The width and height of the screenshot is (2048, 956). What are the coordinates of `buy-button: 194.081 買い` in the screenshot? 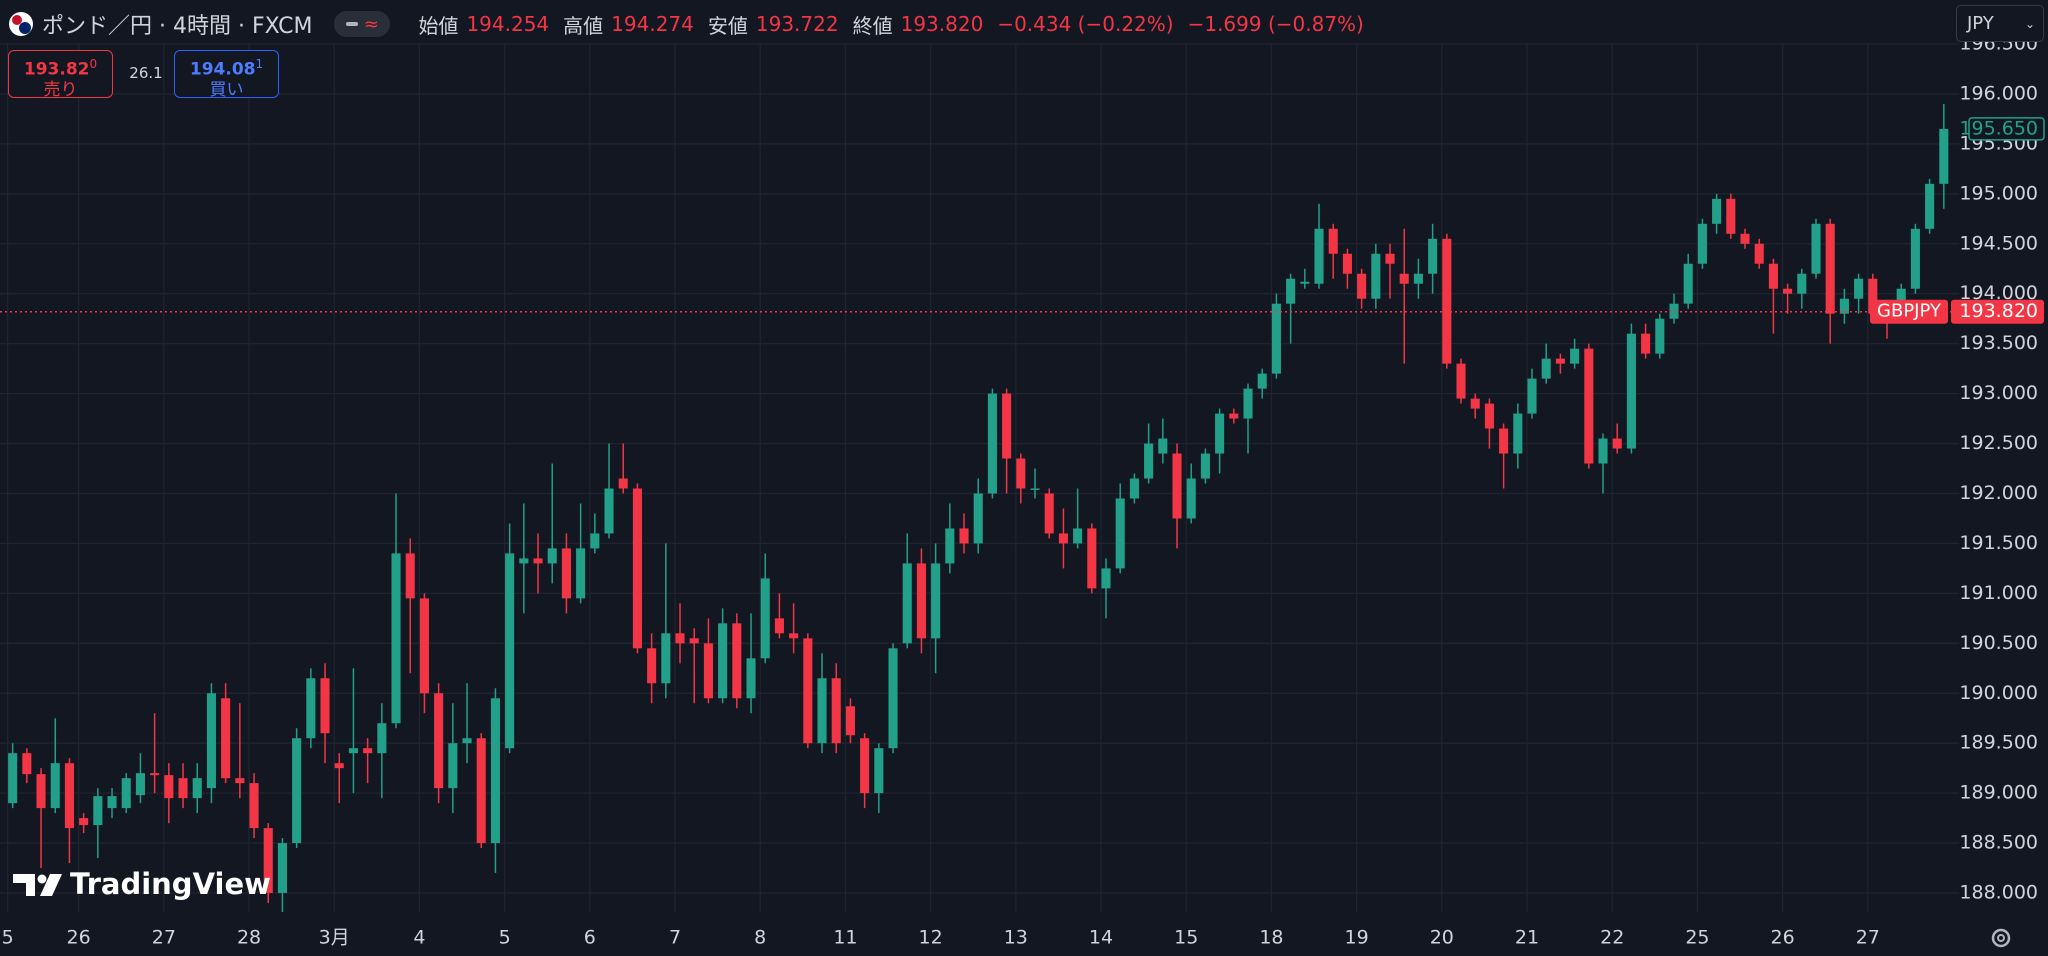 It's located at (226, 75).